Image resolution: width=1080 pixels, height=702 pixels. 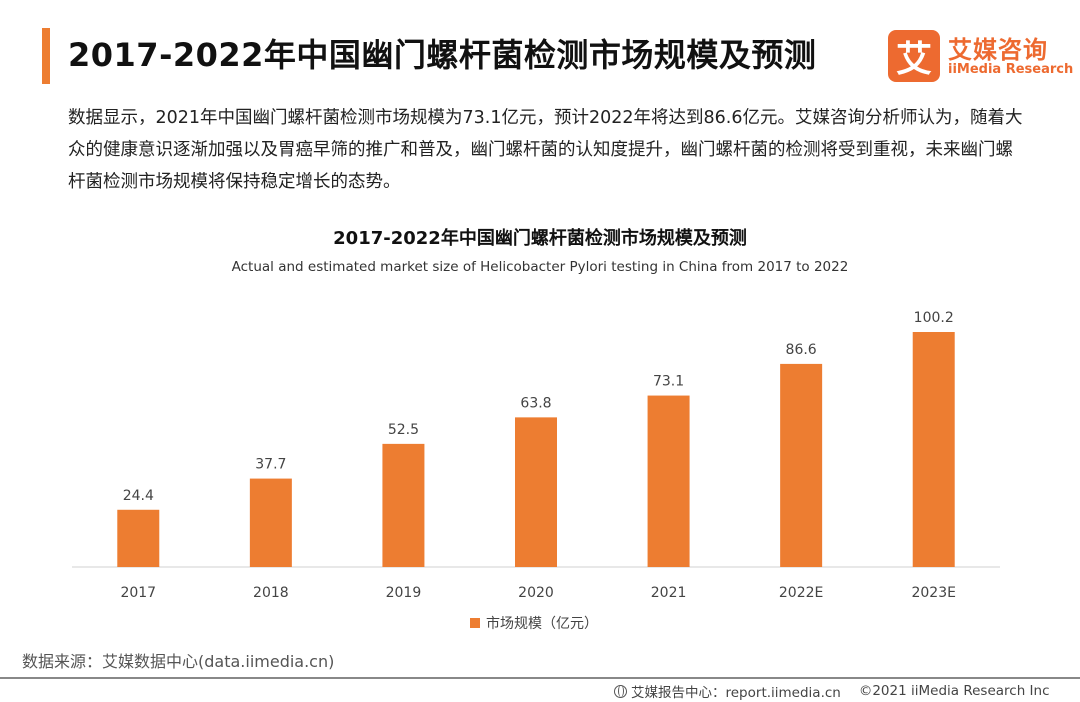 What do you see at coordinates (540, 678) in the screenshot?
I see `footer-divider` at bounding box center [540, 678].